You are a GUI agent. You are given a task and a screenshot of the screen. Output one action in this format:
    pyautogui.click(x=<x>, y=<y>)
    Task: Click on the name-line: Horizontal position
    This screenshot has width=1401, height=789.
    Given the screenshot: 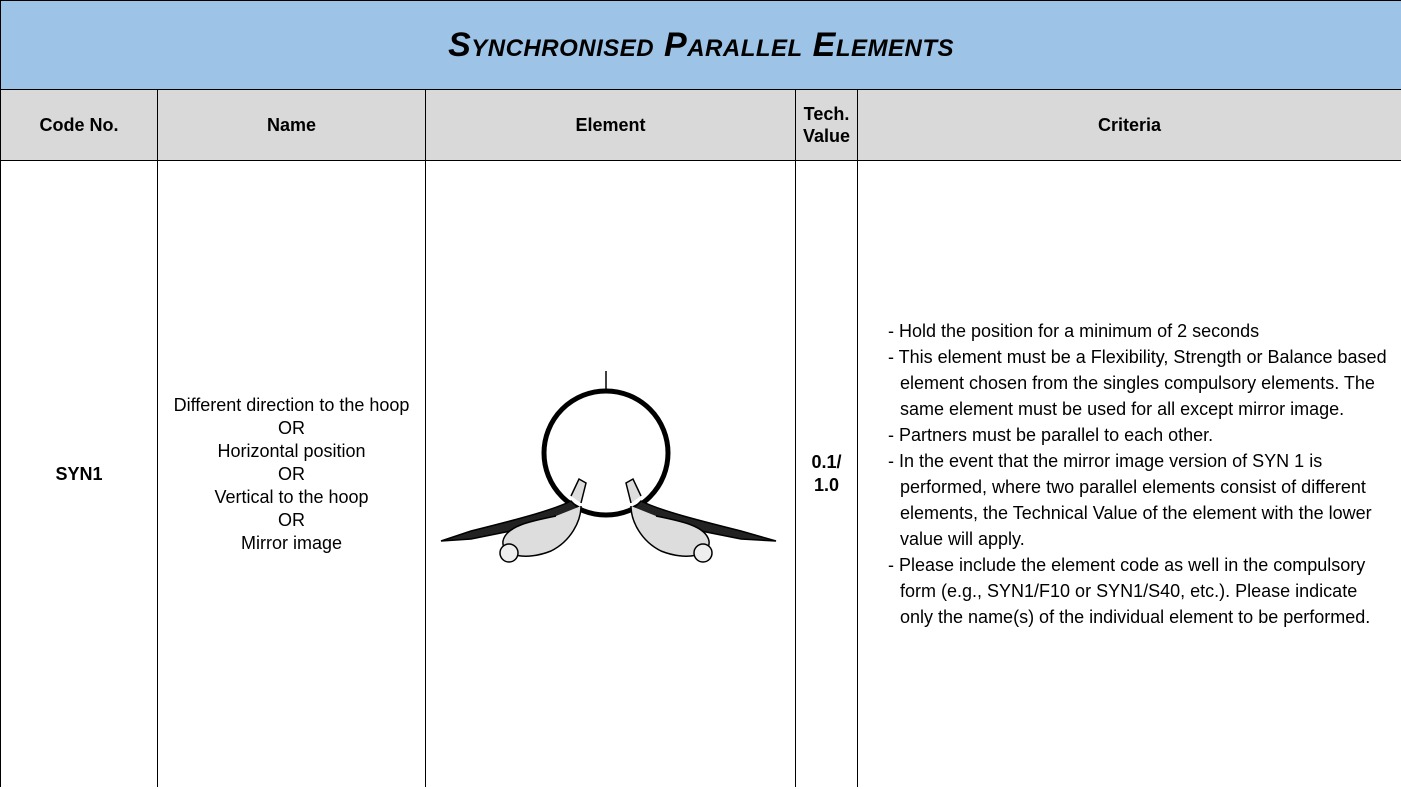 What is the action you would take?
    pyautogui.click(x=291, y=450)
    